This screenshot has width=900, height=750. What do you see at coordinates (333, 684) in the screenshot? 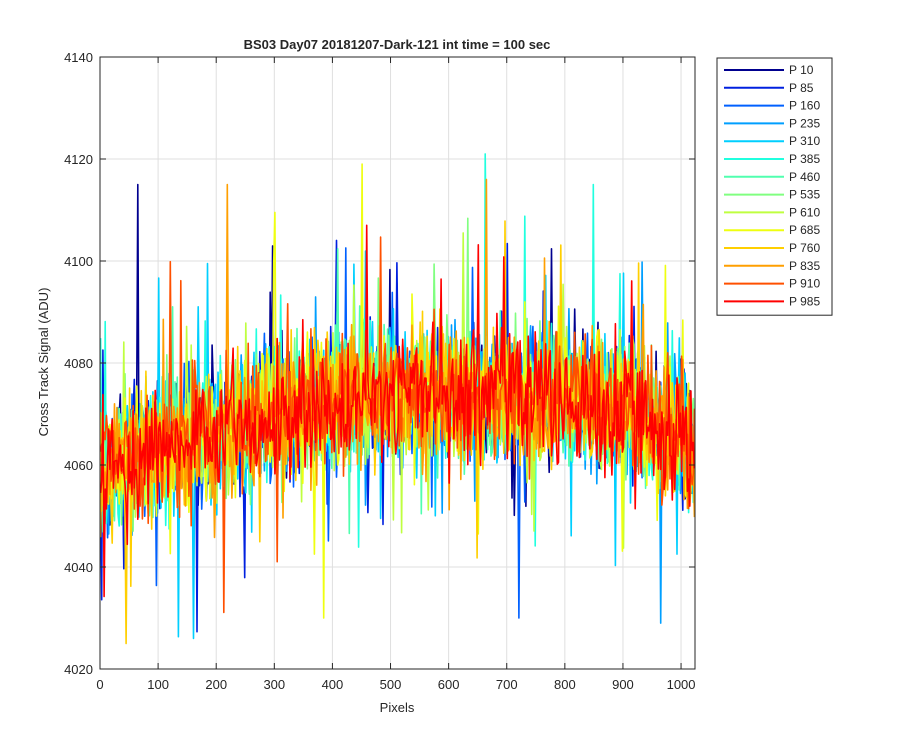
I see `x-tick-label: 400` at bounding box center [333, 684].